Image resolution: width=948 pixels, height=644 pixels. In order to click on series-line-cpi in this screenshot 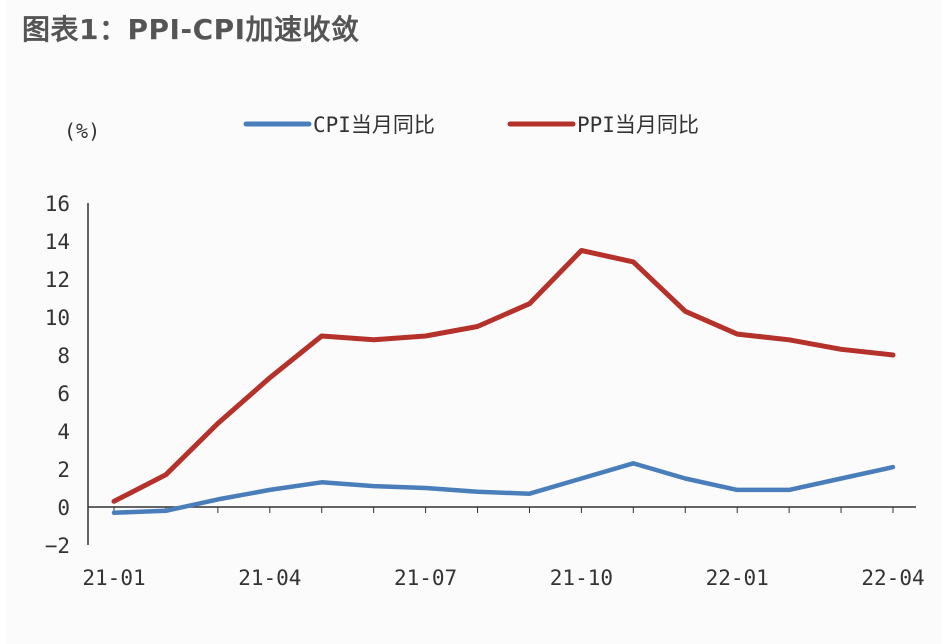, I will do `click(503, 488)`.